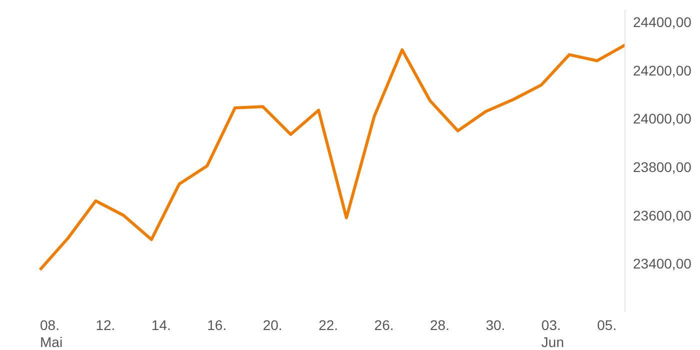 The image size is (700, 350). Describe the element at coordinates (552, 333) in the screenshot. I see `x-tick-label: 03. Jun` at that location.